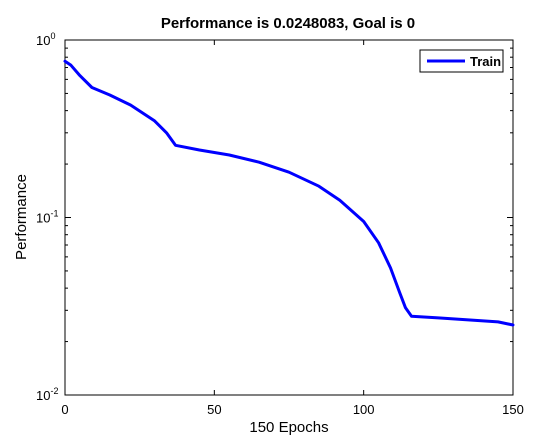  What do you see at coordinates (47, 217) in the screenshot?
I see `y-tick-label: 10⁻¹` at bounding box center [47, 217].